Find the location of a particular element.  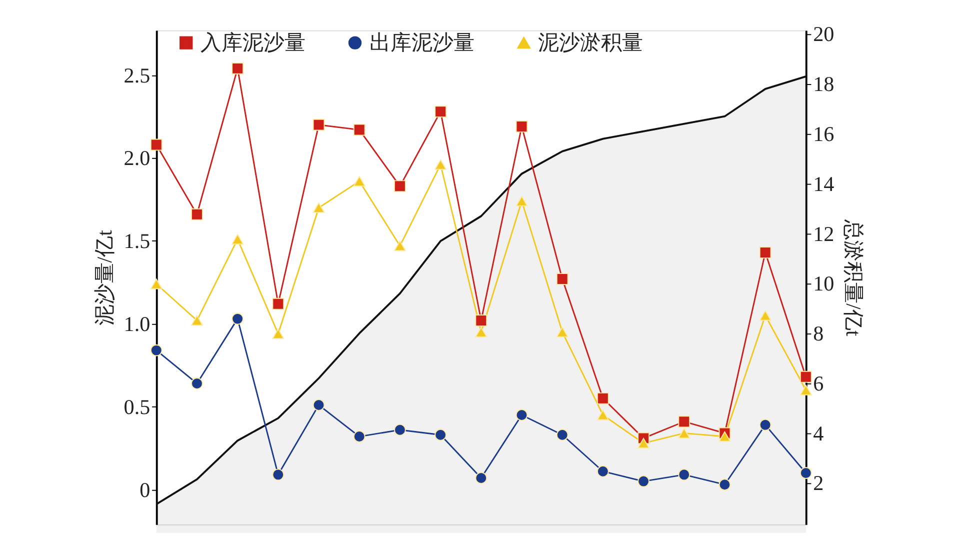

y2-tick-label: 8 is located at coordinates (818, 334).